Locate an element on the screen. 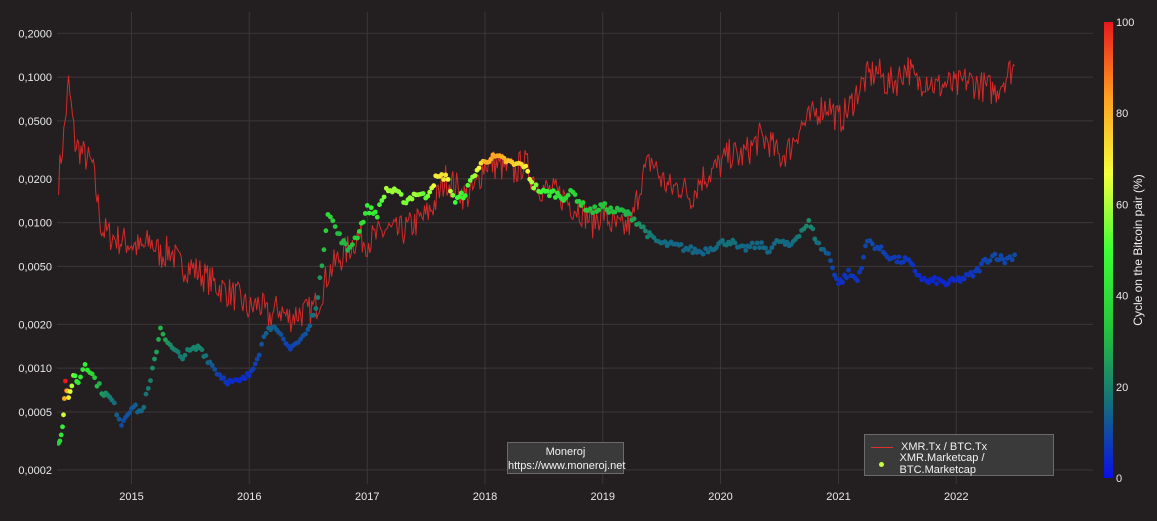  legend-item-line: XMR.Tx / BTC.Tx is located at coordinates (929, 447).